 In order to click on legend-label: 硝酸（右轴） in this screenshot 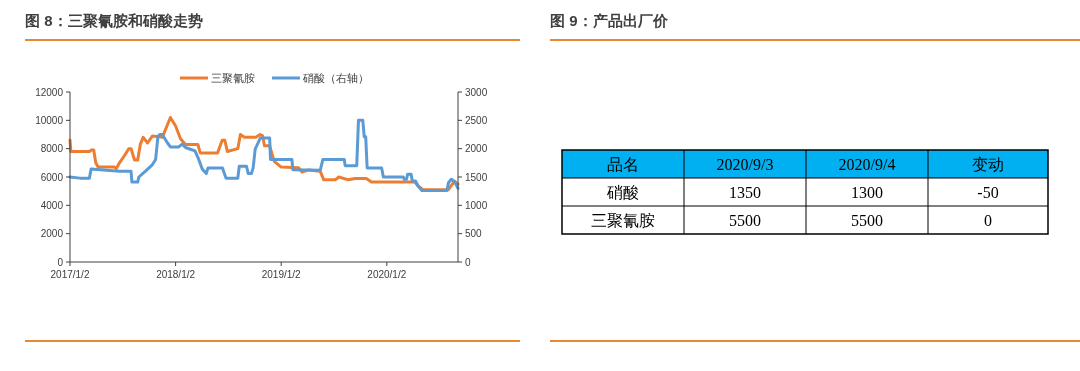, I will do `click(335, 78)`.